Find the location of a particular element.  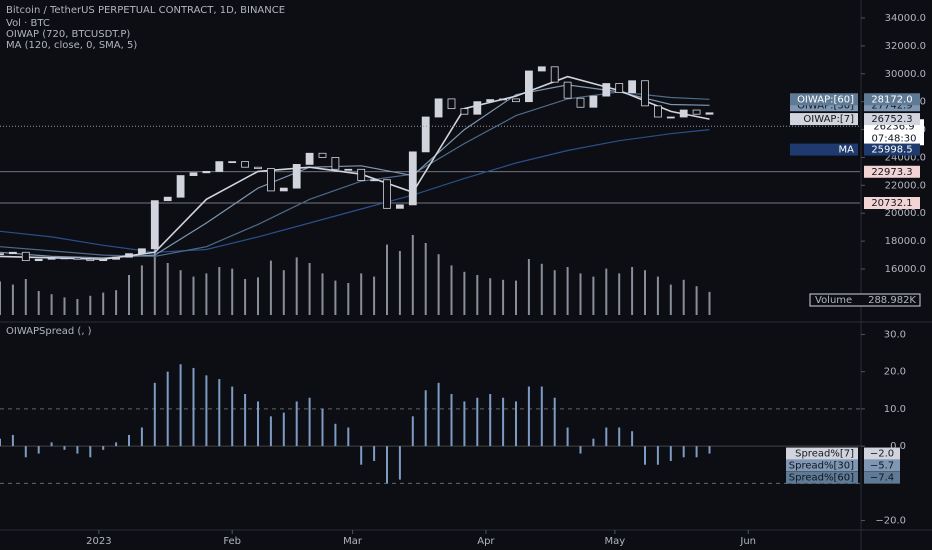

x-tick-label: 2023 is located at coordinates (98, 541).